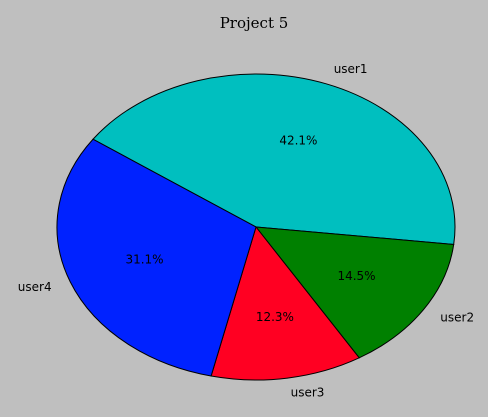  I want to click on pct-label-user4: 31.1%, so click(144, 259).